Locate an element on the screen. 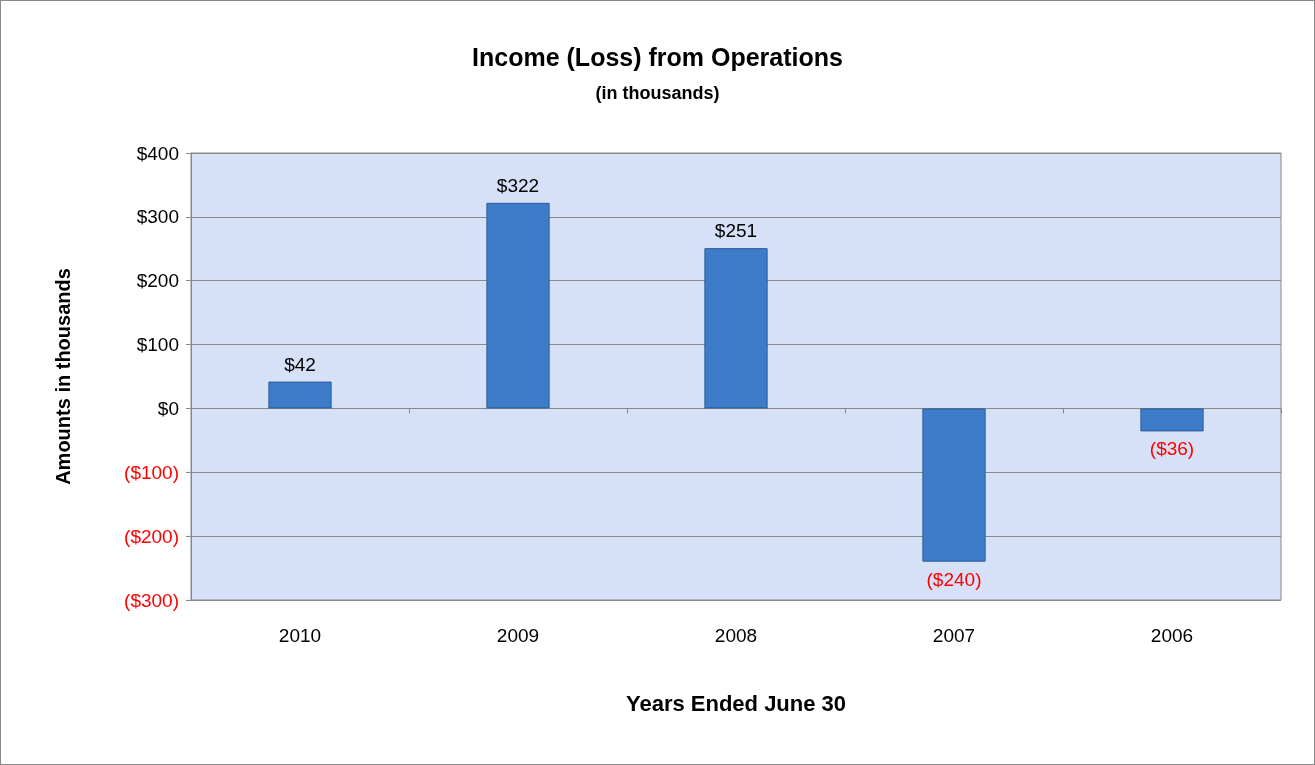 This screenshot has width=1315, height=765. y-tick-label: ($100) is located at coordinates (151, 472).